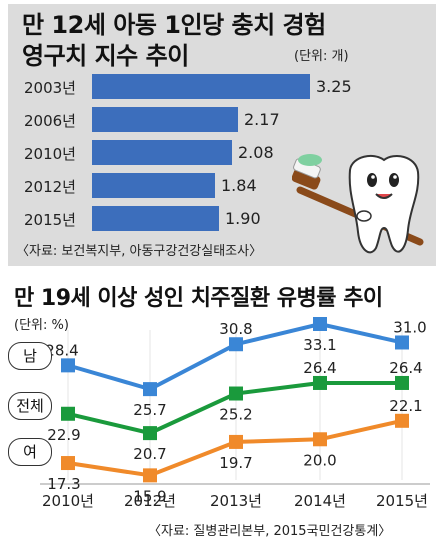 The image size is (444, 542). What do you see at coordinates (63, 484) in the screenshot?
I see `data-value-label: 17.3` at bounding box center [63, 484].